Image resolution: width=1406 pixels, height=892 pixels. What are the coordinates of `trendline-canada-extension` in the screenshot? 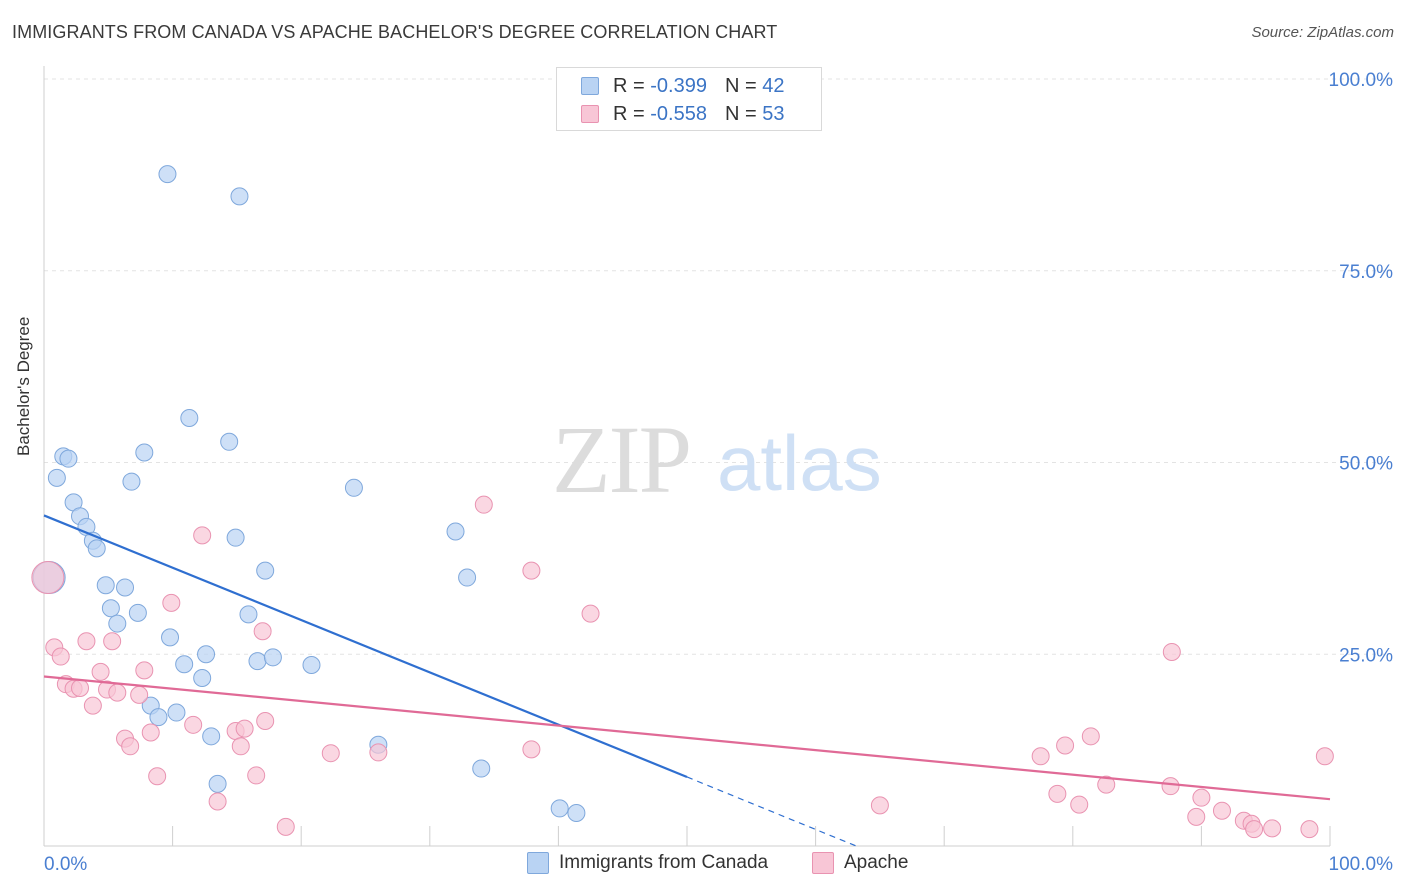 It's located at (772, 812).